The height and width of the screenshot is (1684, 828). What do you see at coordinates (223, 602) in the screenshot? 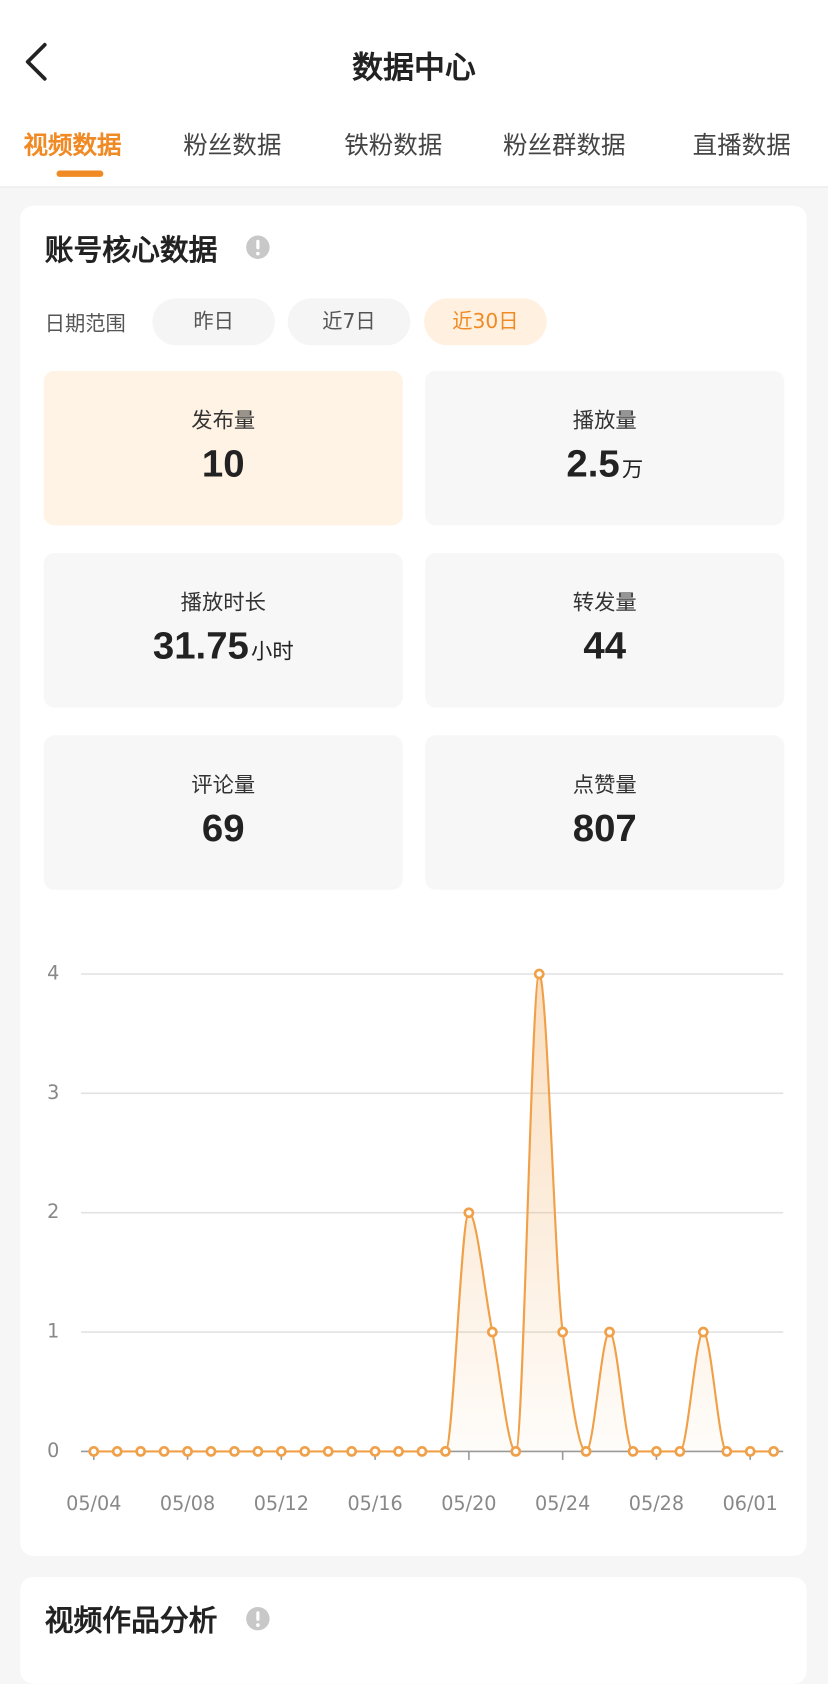
I see `metric-label: 播放时长` at bounding box center [223, 602].